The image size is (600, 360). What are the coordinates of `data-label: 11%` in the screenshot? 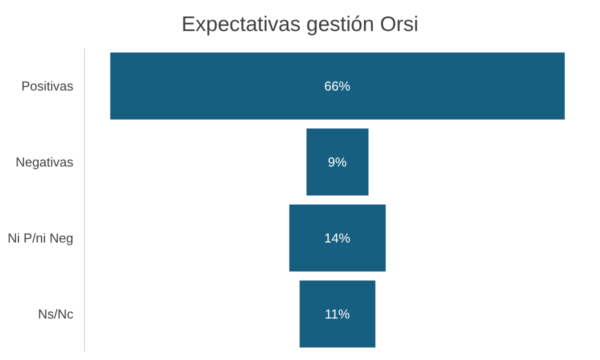 It's located at (337, 314).